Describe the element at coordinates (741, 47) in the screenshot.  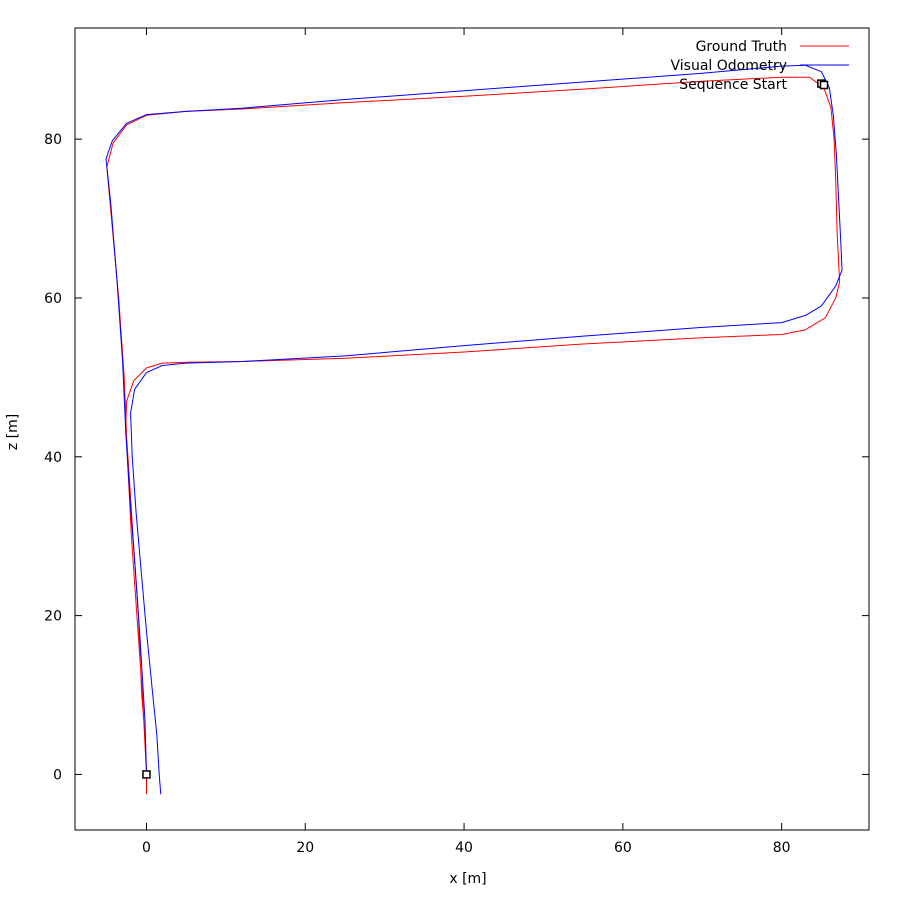
I see `legend-label-ground-truth: Ground Truth` at that location.